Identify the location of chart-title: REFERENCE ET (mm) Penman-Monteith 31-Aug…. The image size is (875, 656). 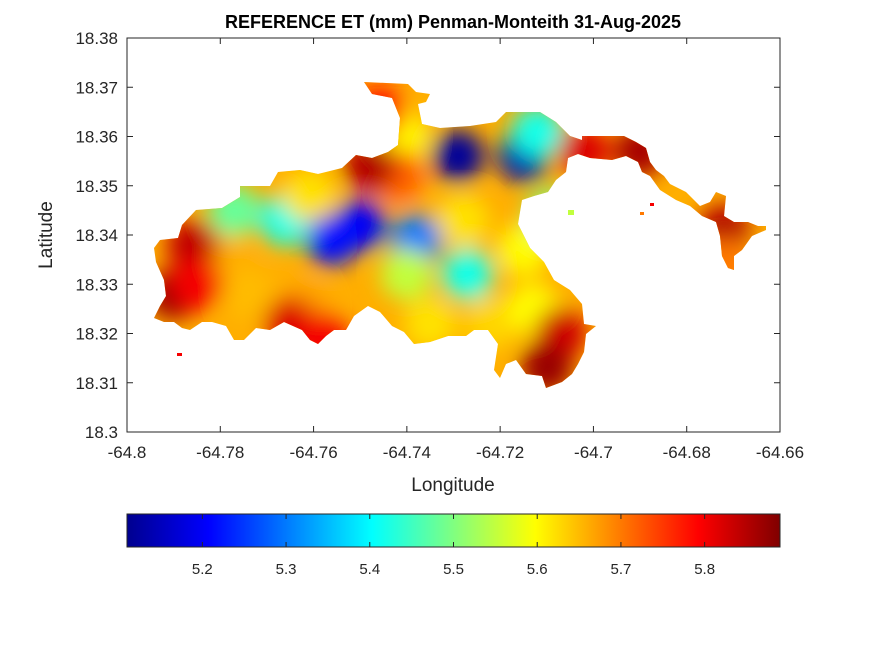
(453, 22).